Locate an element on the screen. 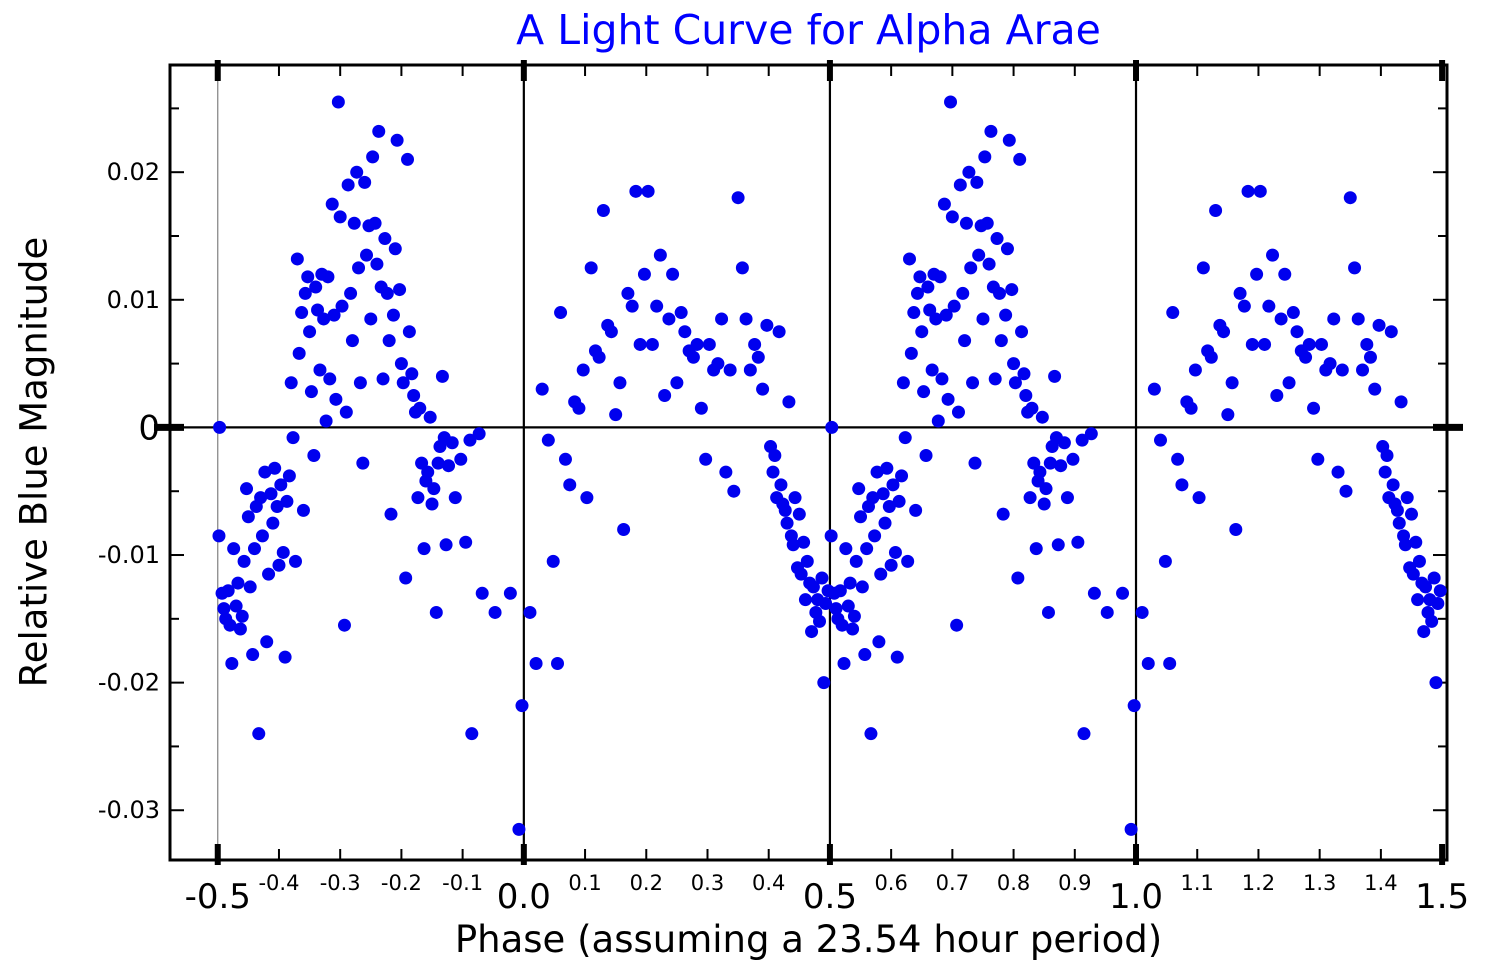 This screenshot has height=975, width=1500. y-tick-label: -0.01 is located at coordinates (129, 555).